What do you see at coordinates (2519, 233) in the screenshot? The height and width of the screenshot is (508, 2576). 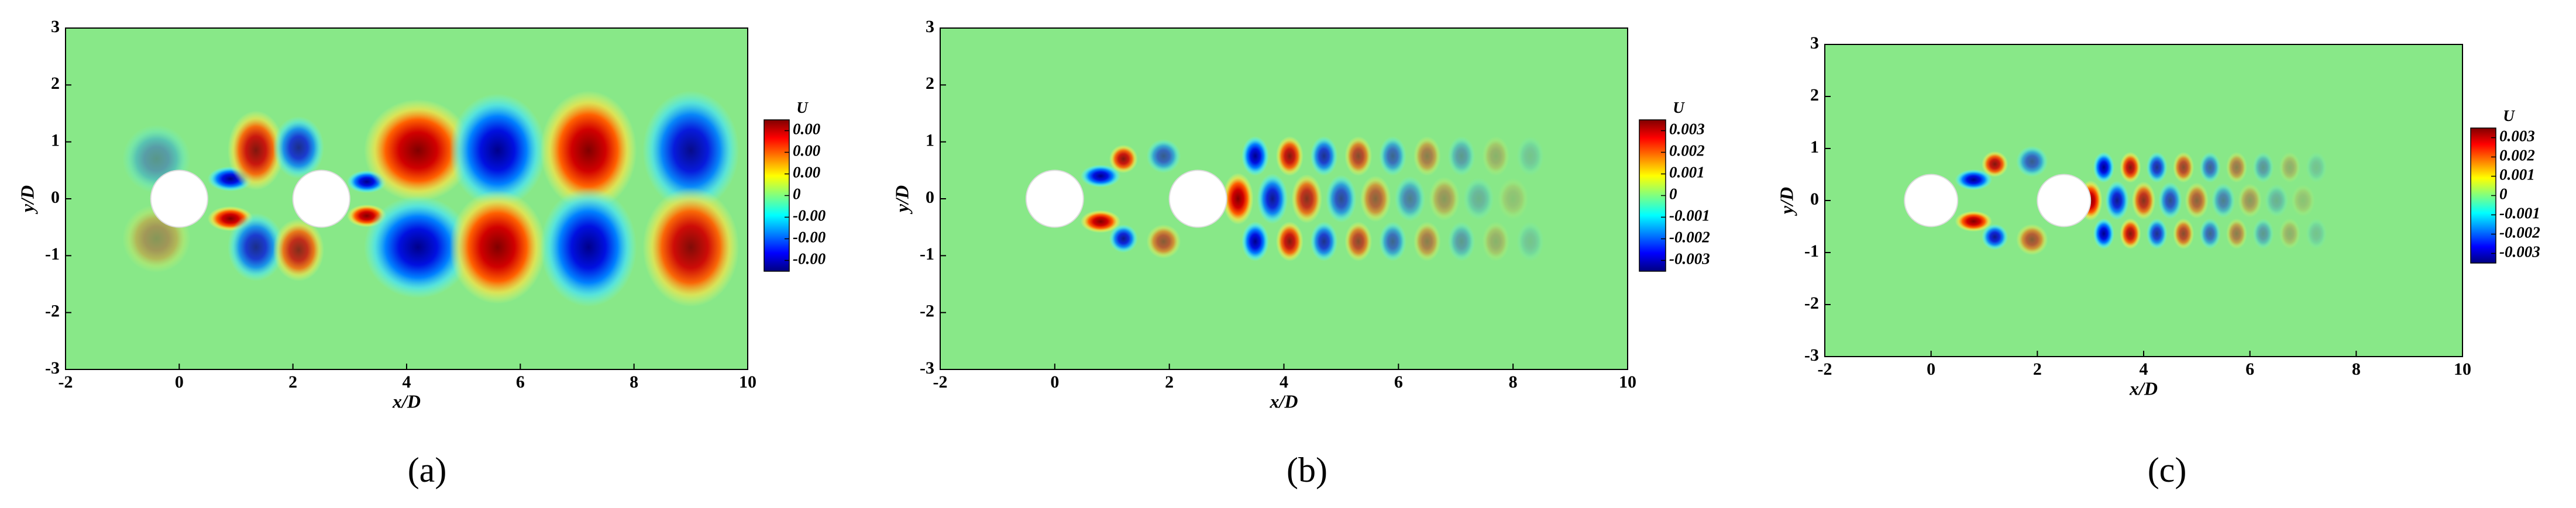 I see `colorbar-tick-label: -0.002` at bounding box center [2519, 233].